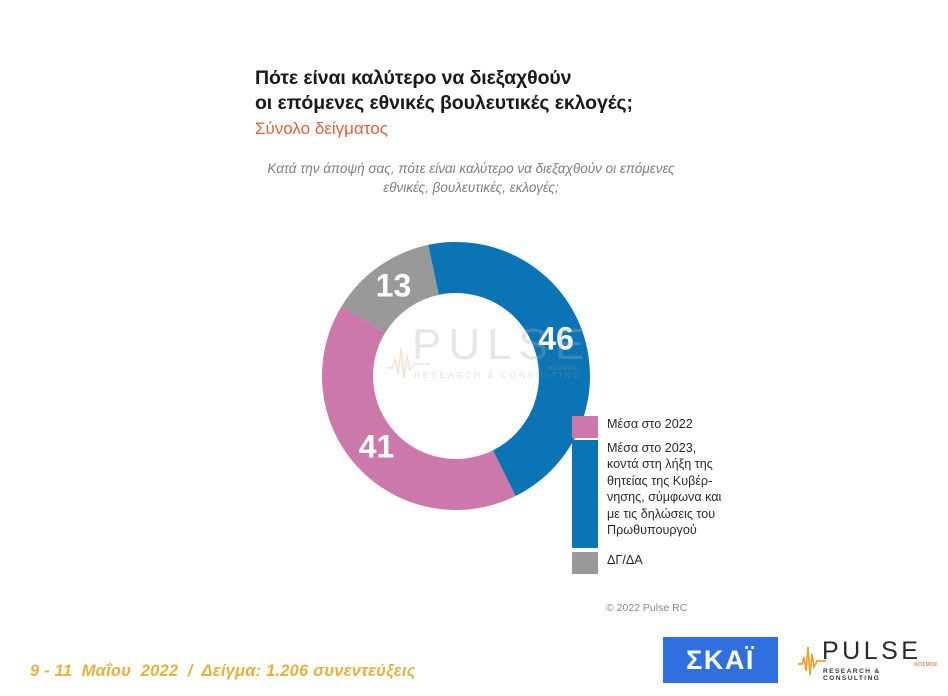 This screenshot has height=696, width=948. I want to click on donut-slice-value: 41, so click(377, 447).